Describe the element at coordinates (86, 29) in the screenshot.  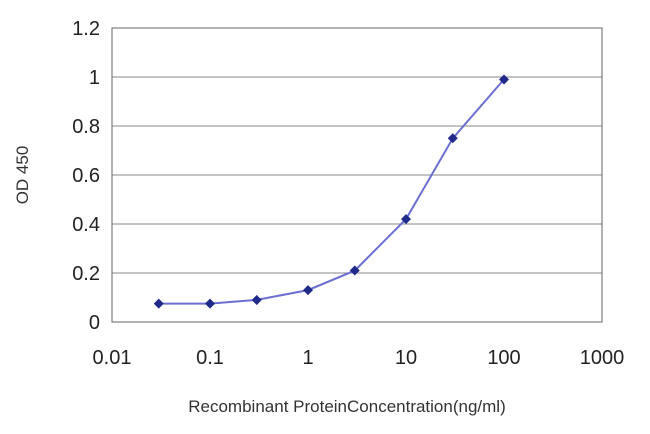
I see `y-tick-label: 1.2` at that location.